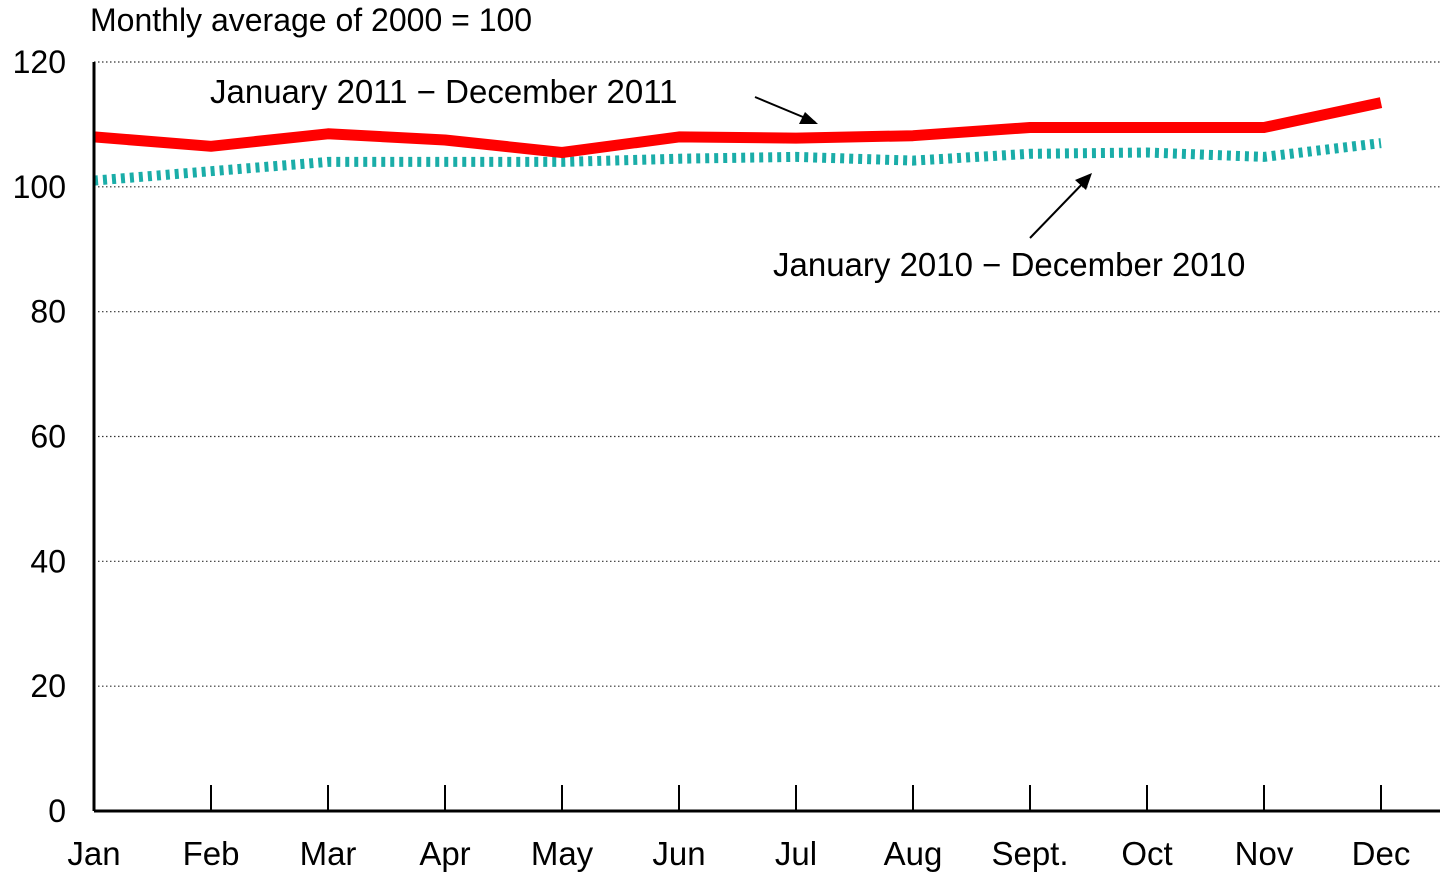  I want to click on x-tick-label: Dec, so click(1381, 853).